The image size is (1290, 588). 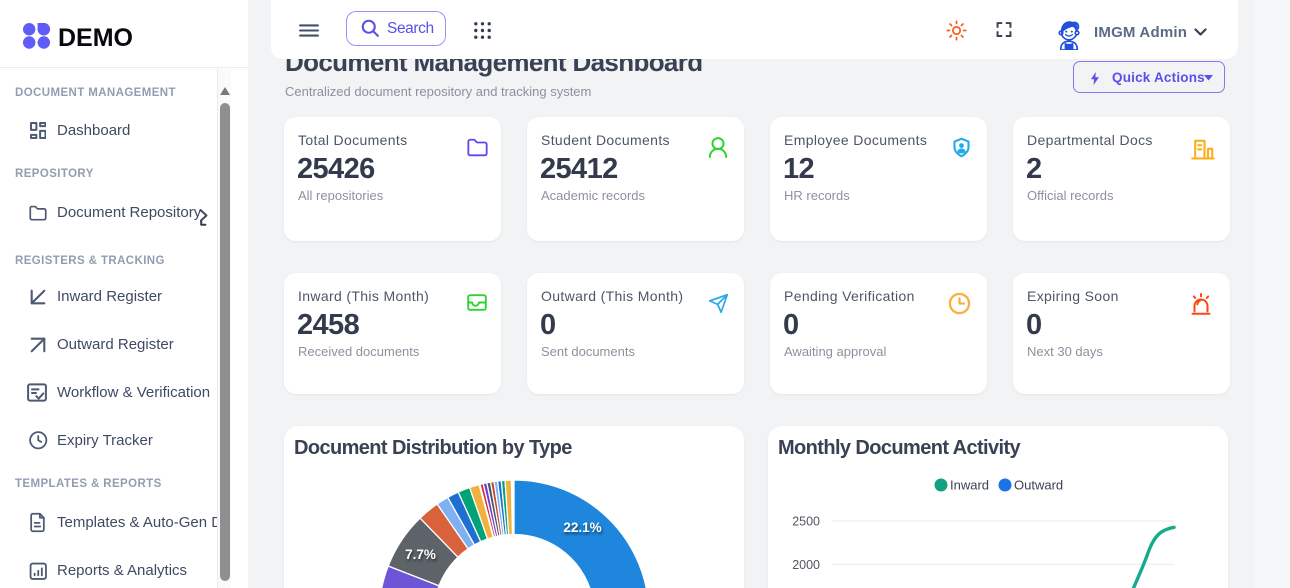 I want to click on svg-text: 2500, so click(x=806, y=522).